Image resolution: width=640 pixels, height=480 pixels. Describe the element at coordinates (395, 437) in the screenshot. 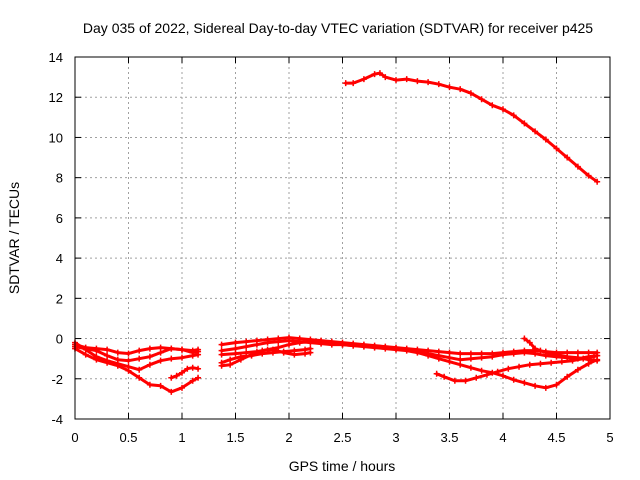

I see `x-tick-label: 3` at that location.